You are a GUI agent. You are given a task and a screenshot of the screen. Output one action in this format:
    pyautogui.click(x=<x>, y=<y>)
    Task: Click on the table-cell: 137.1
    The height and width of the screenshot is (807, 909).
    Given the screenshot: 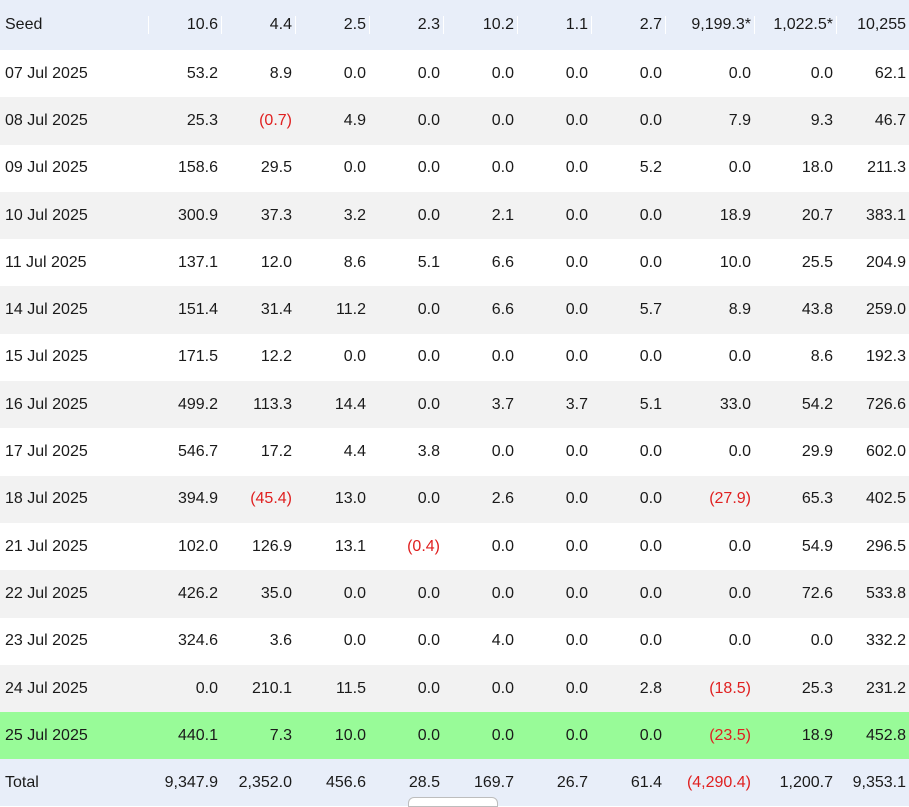 What is the action you would take?
    pyautogui.click(x=197, y=262)
    